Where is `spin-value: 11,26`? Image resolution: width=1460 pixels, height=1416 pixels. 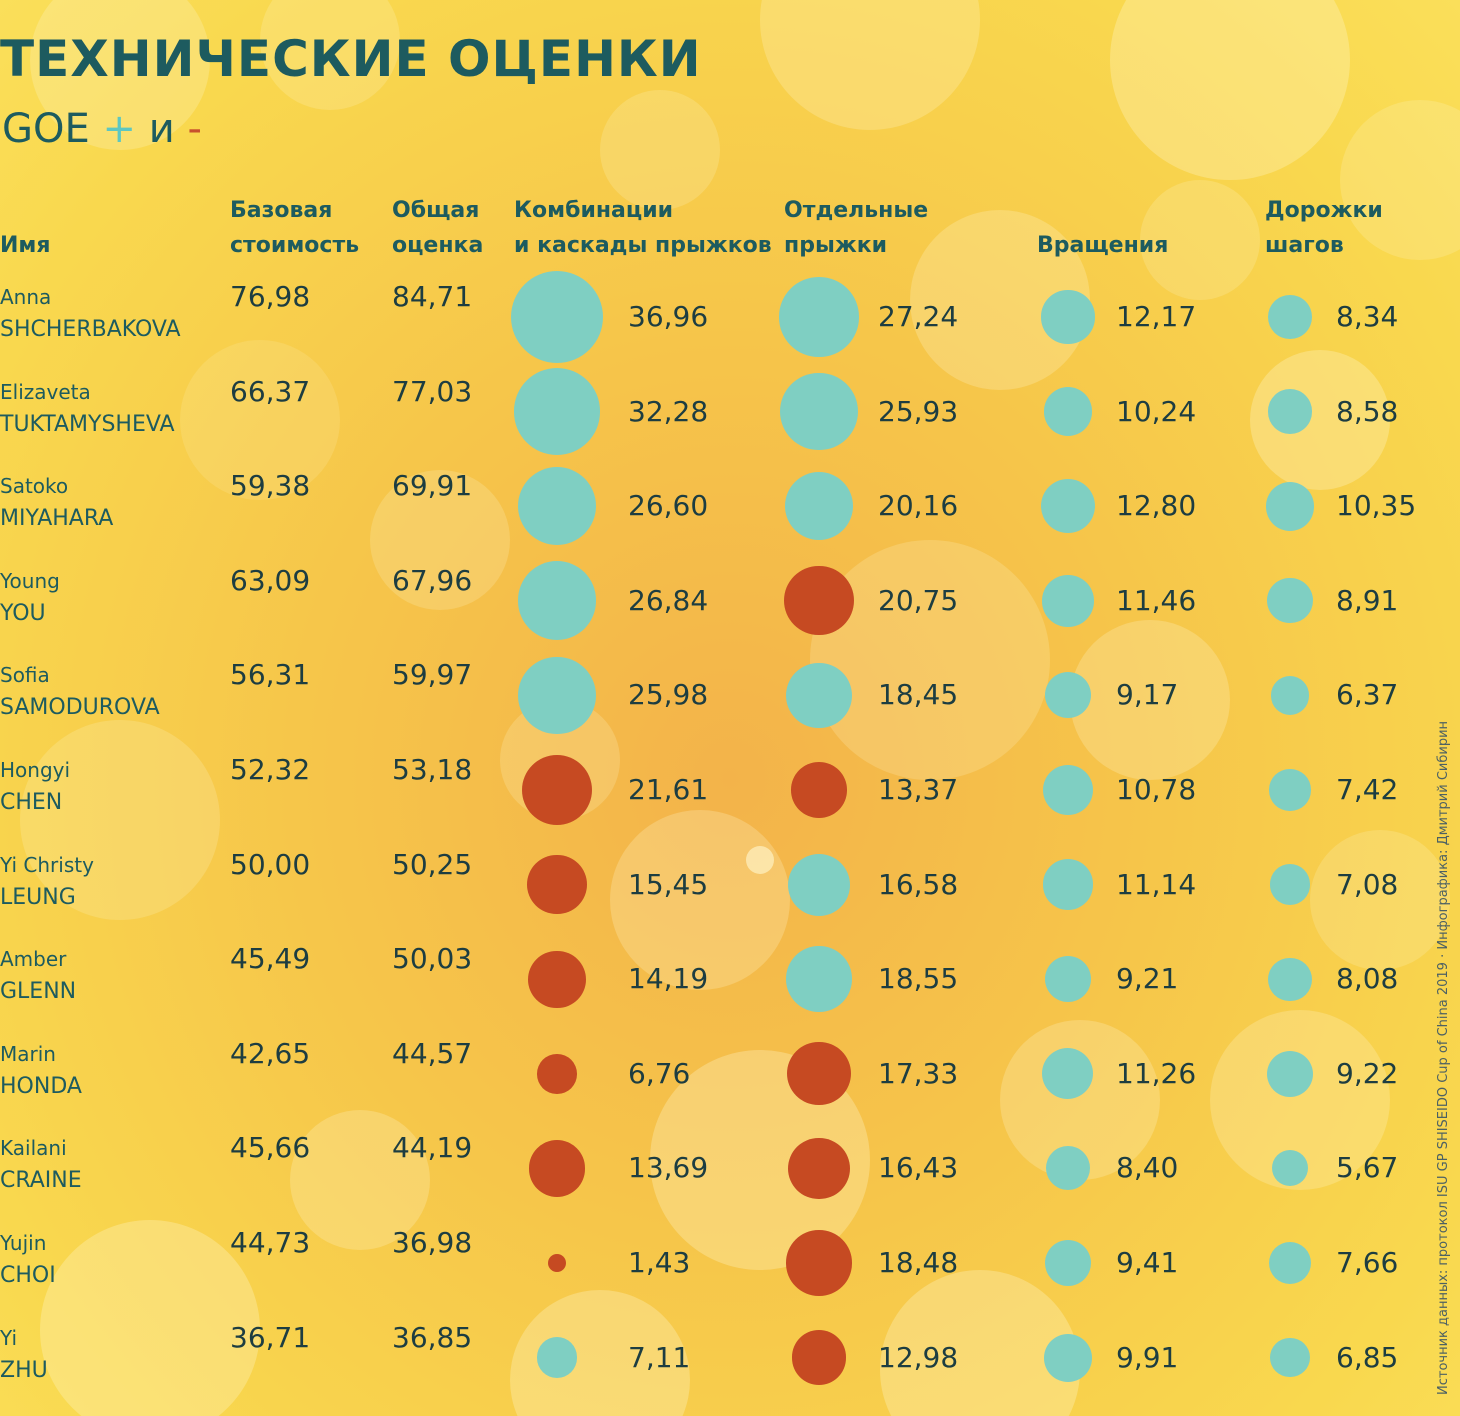 spin-value: 11,26 is located at coordinates (1156, 1073).